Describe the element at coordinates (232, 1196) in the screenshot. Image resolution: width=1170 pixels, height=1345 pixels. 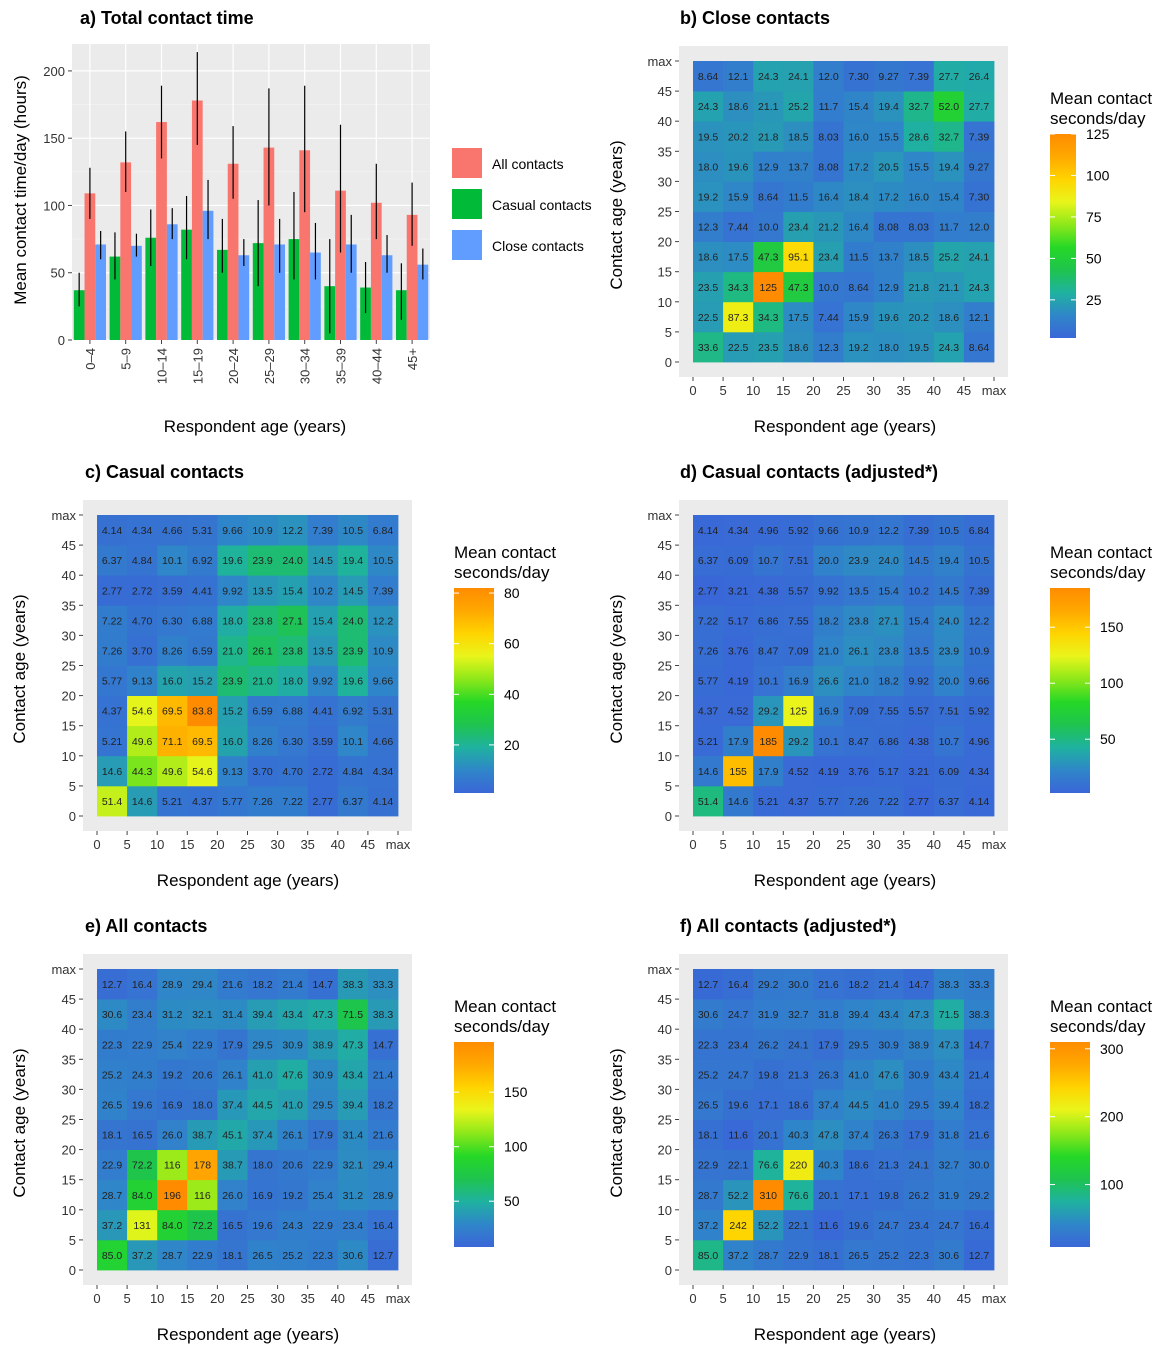
I see `cell-value-label: 26.0` at that location.